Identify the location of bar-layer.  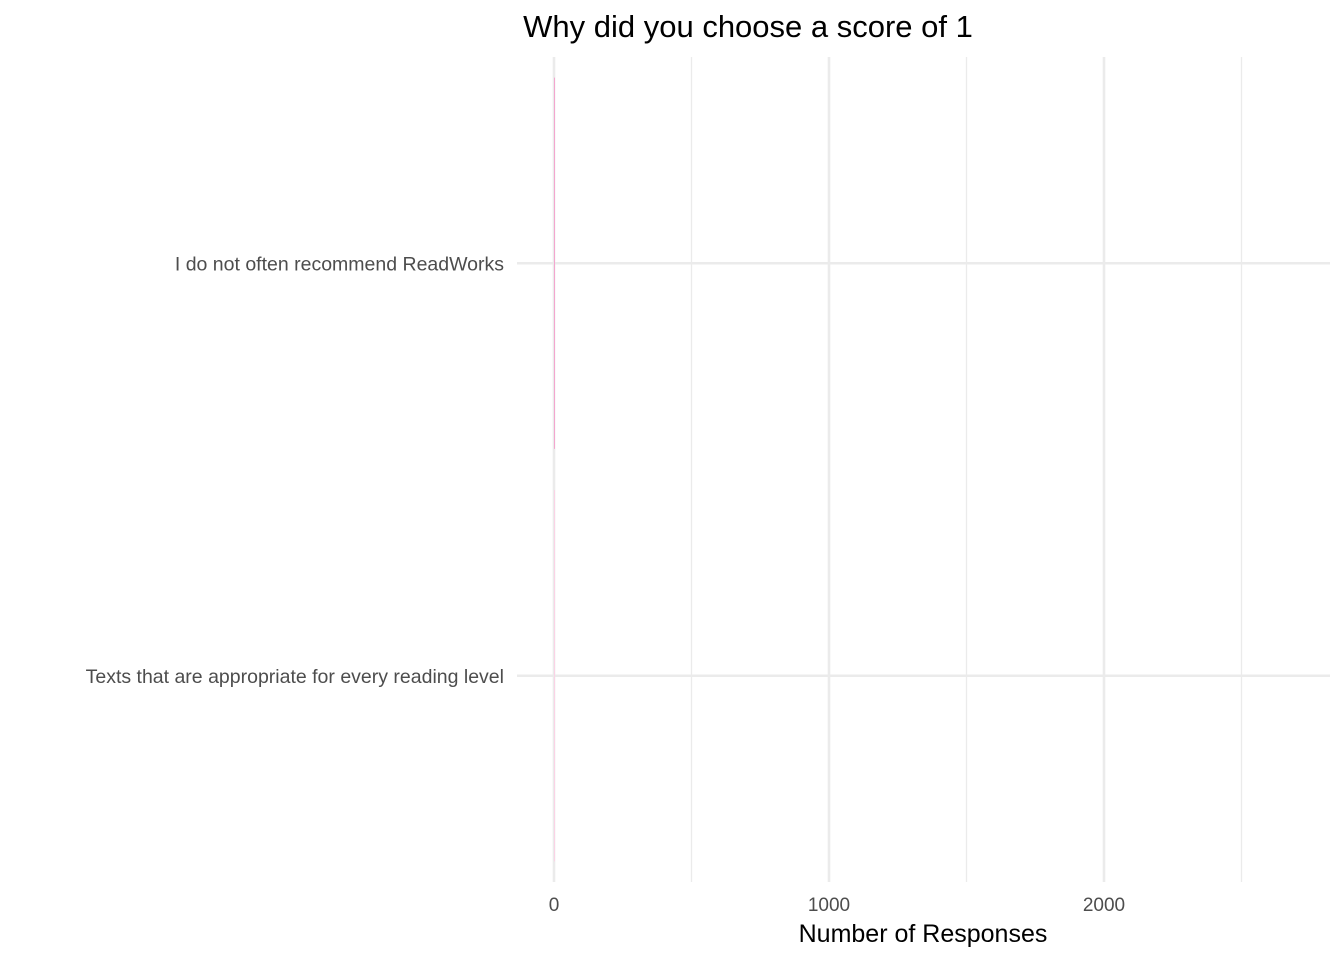
(554, 469).